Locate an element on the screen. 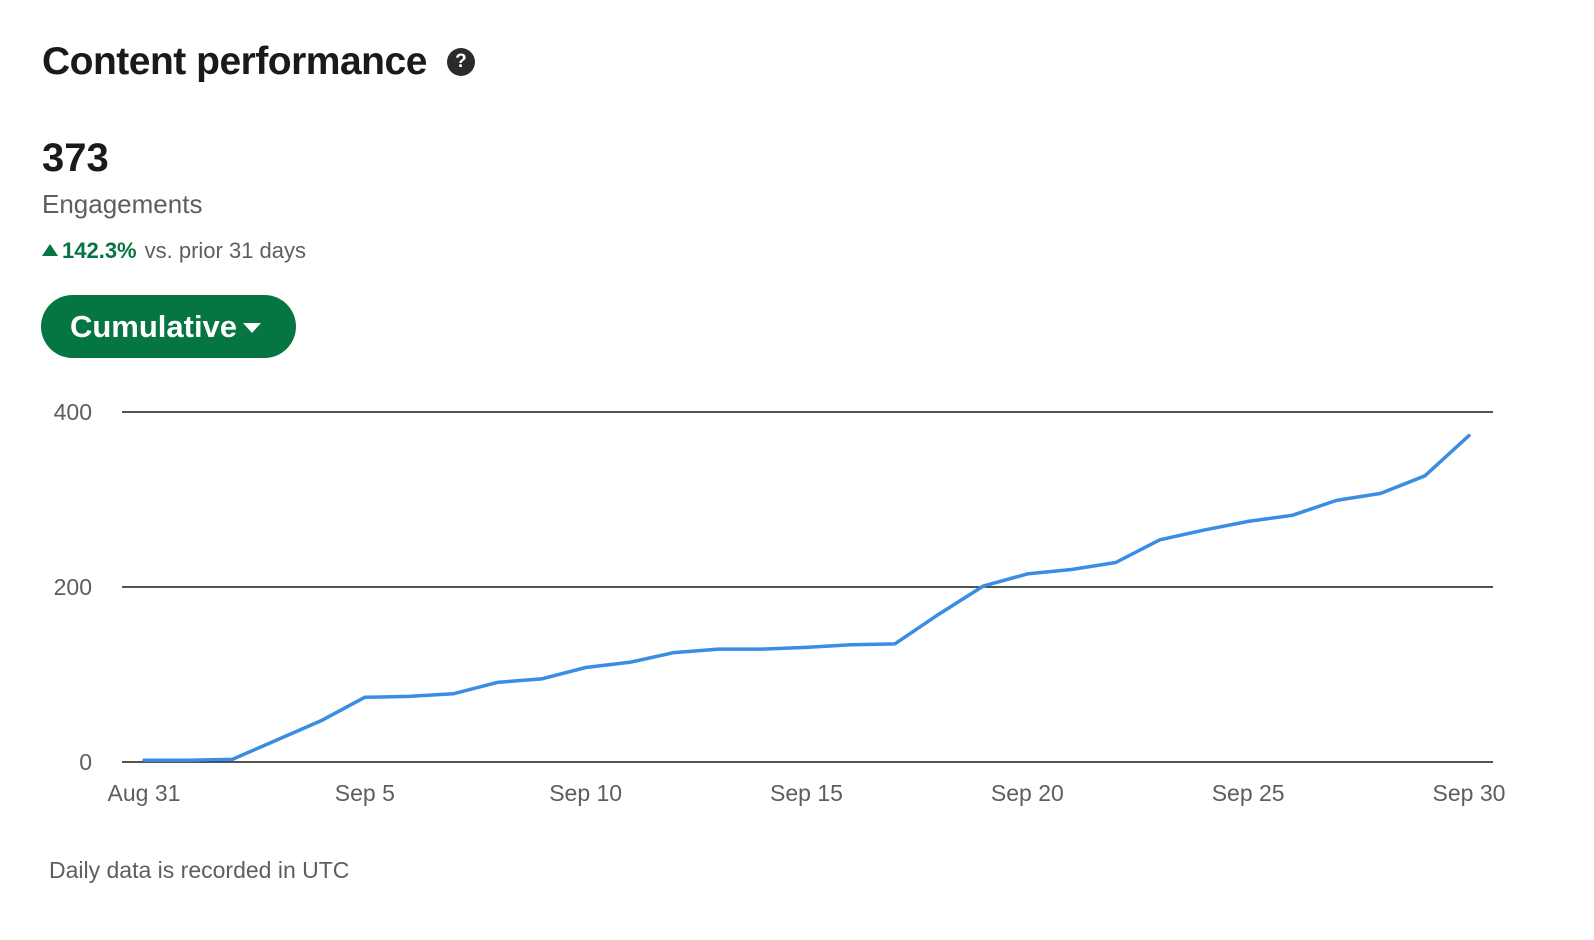 The image size is (1594, 940). y-tick-label: 0 is located at coordinates (85, 762).